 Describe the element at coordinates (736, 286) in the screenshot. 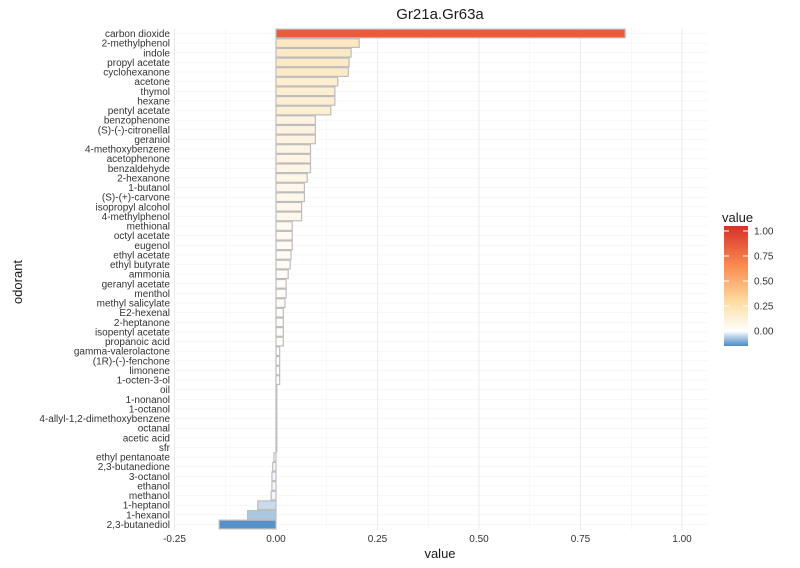

I see `legend-colorbar` at that location.